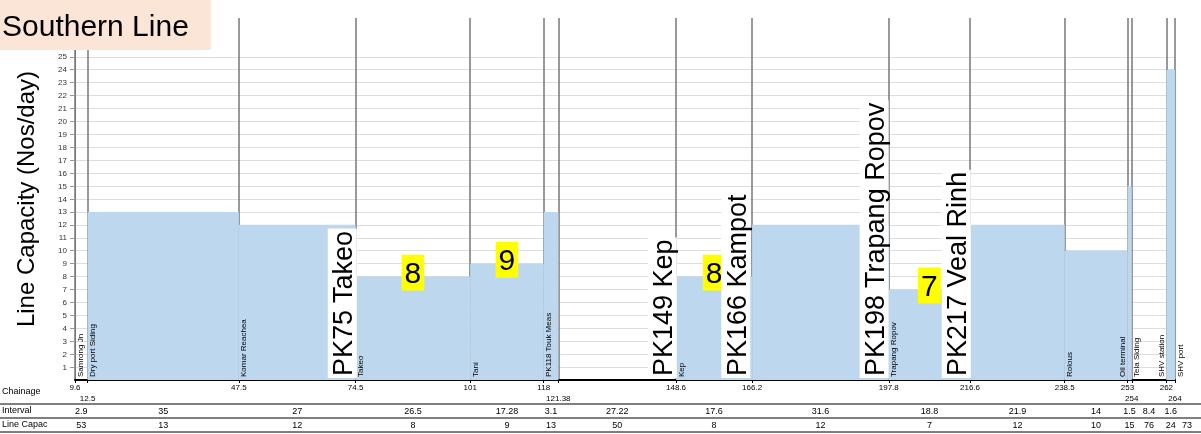 The width and height of the screenshot is (1201, 434). Describe the element at coordinates (894, 349) in the screenshot. I see `annotation: Trapang Ropov` at that location.